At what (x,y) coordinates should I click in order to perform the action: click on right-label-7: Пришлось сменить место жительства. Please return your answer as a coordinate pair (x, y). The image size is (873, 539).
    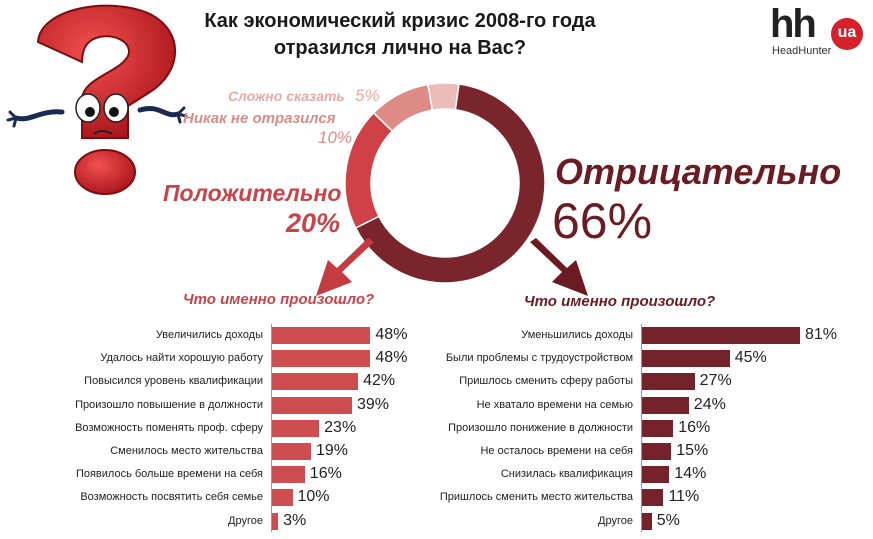
    Looking at the image, I should click on (536, 497).